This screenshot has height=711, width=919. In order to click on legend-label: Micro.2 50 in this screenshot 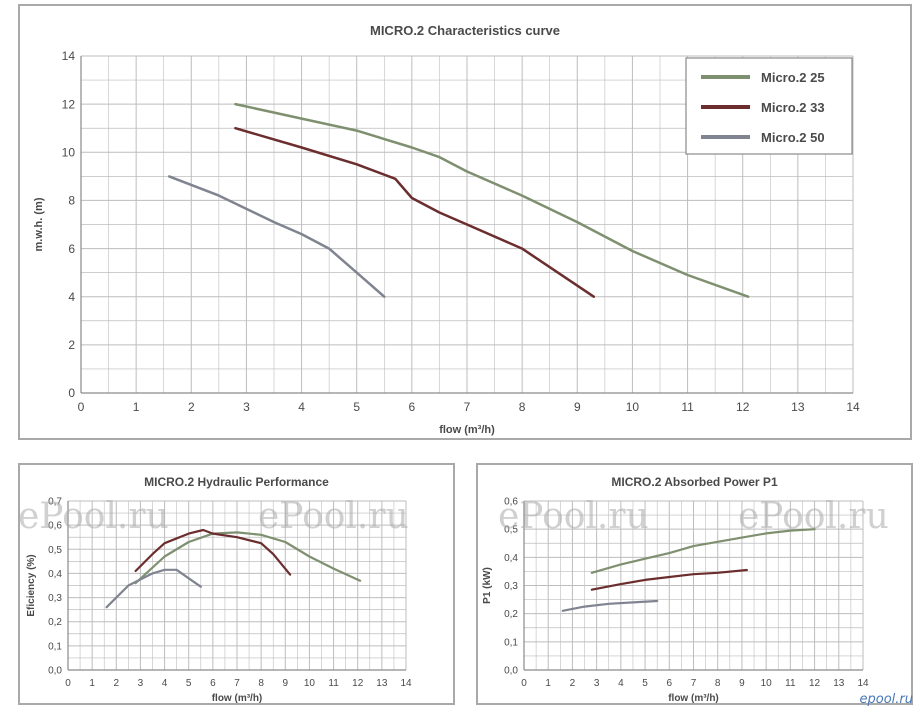, I will do `click(793, 137)`.